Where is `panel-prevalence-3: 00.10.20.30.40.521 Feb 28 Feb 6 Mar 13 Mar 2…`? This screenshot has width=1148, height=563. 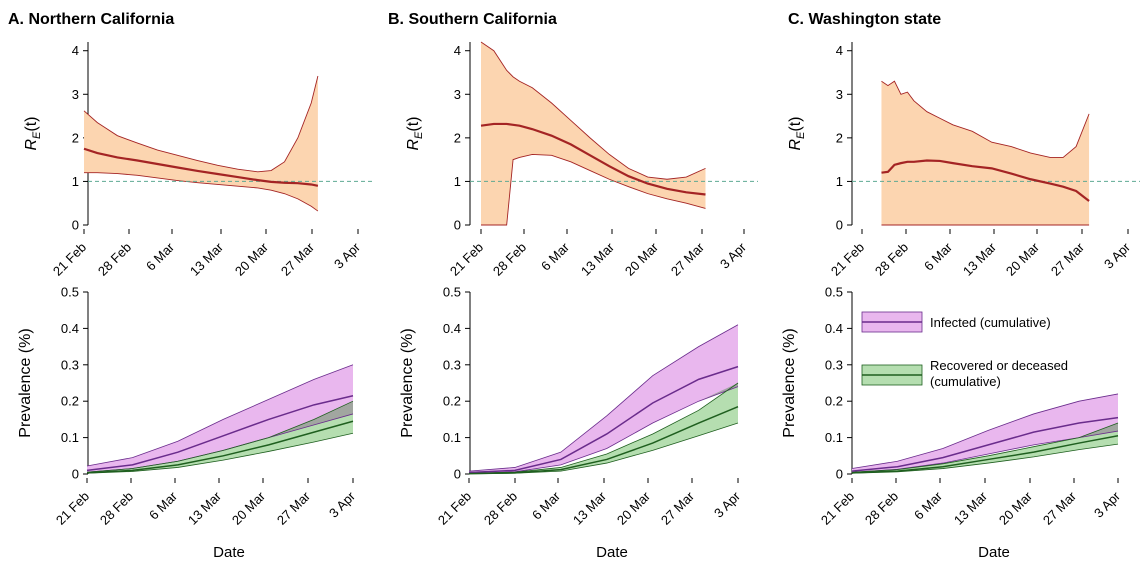 panel-prevalence-3: 00.10.20.30.40.521 Feb 28 Feb 6 Mar 13 Mar 2… is located at coordinates (952, 423).